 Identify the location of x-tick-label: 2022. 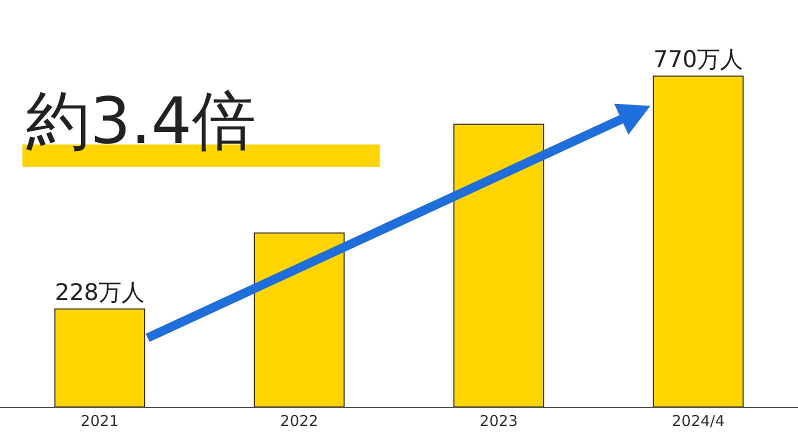
(299, 421).